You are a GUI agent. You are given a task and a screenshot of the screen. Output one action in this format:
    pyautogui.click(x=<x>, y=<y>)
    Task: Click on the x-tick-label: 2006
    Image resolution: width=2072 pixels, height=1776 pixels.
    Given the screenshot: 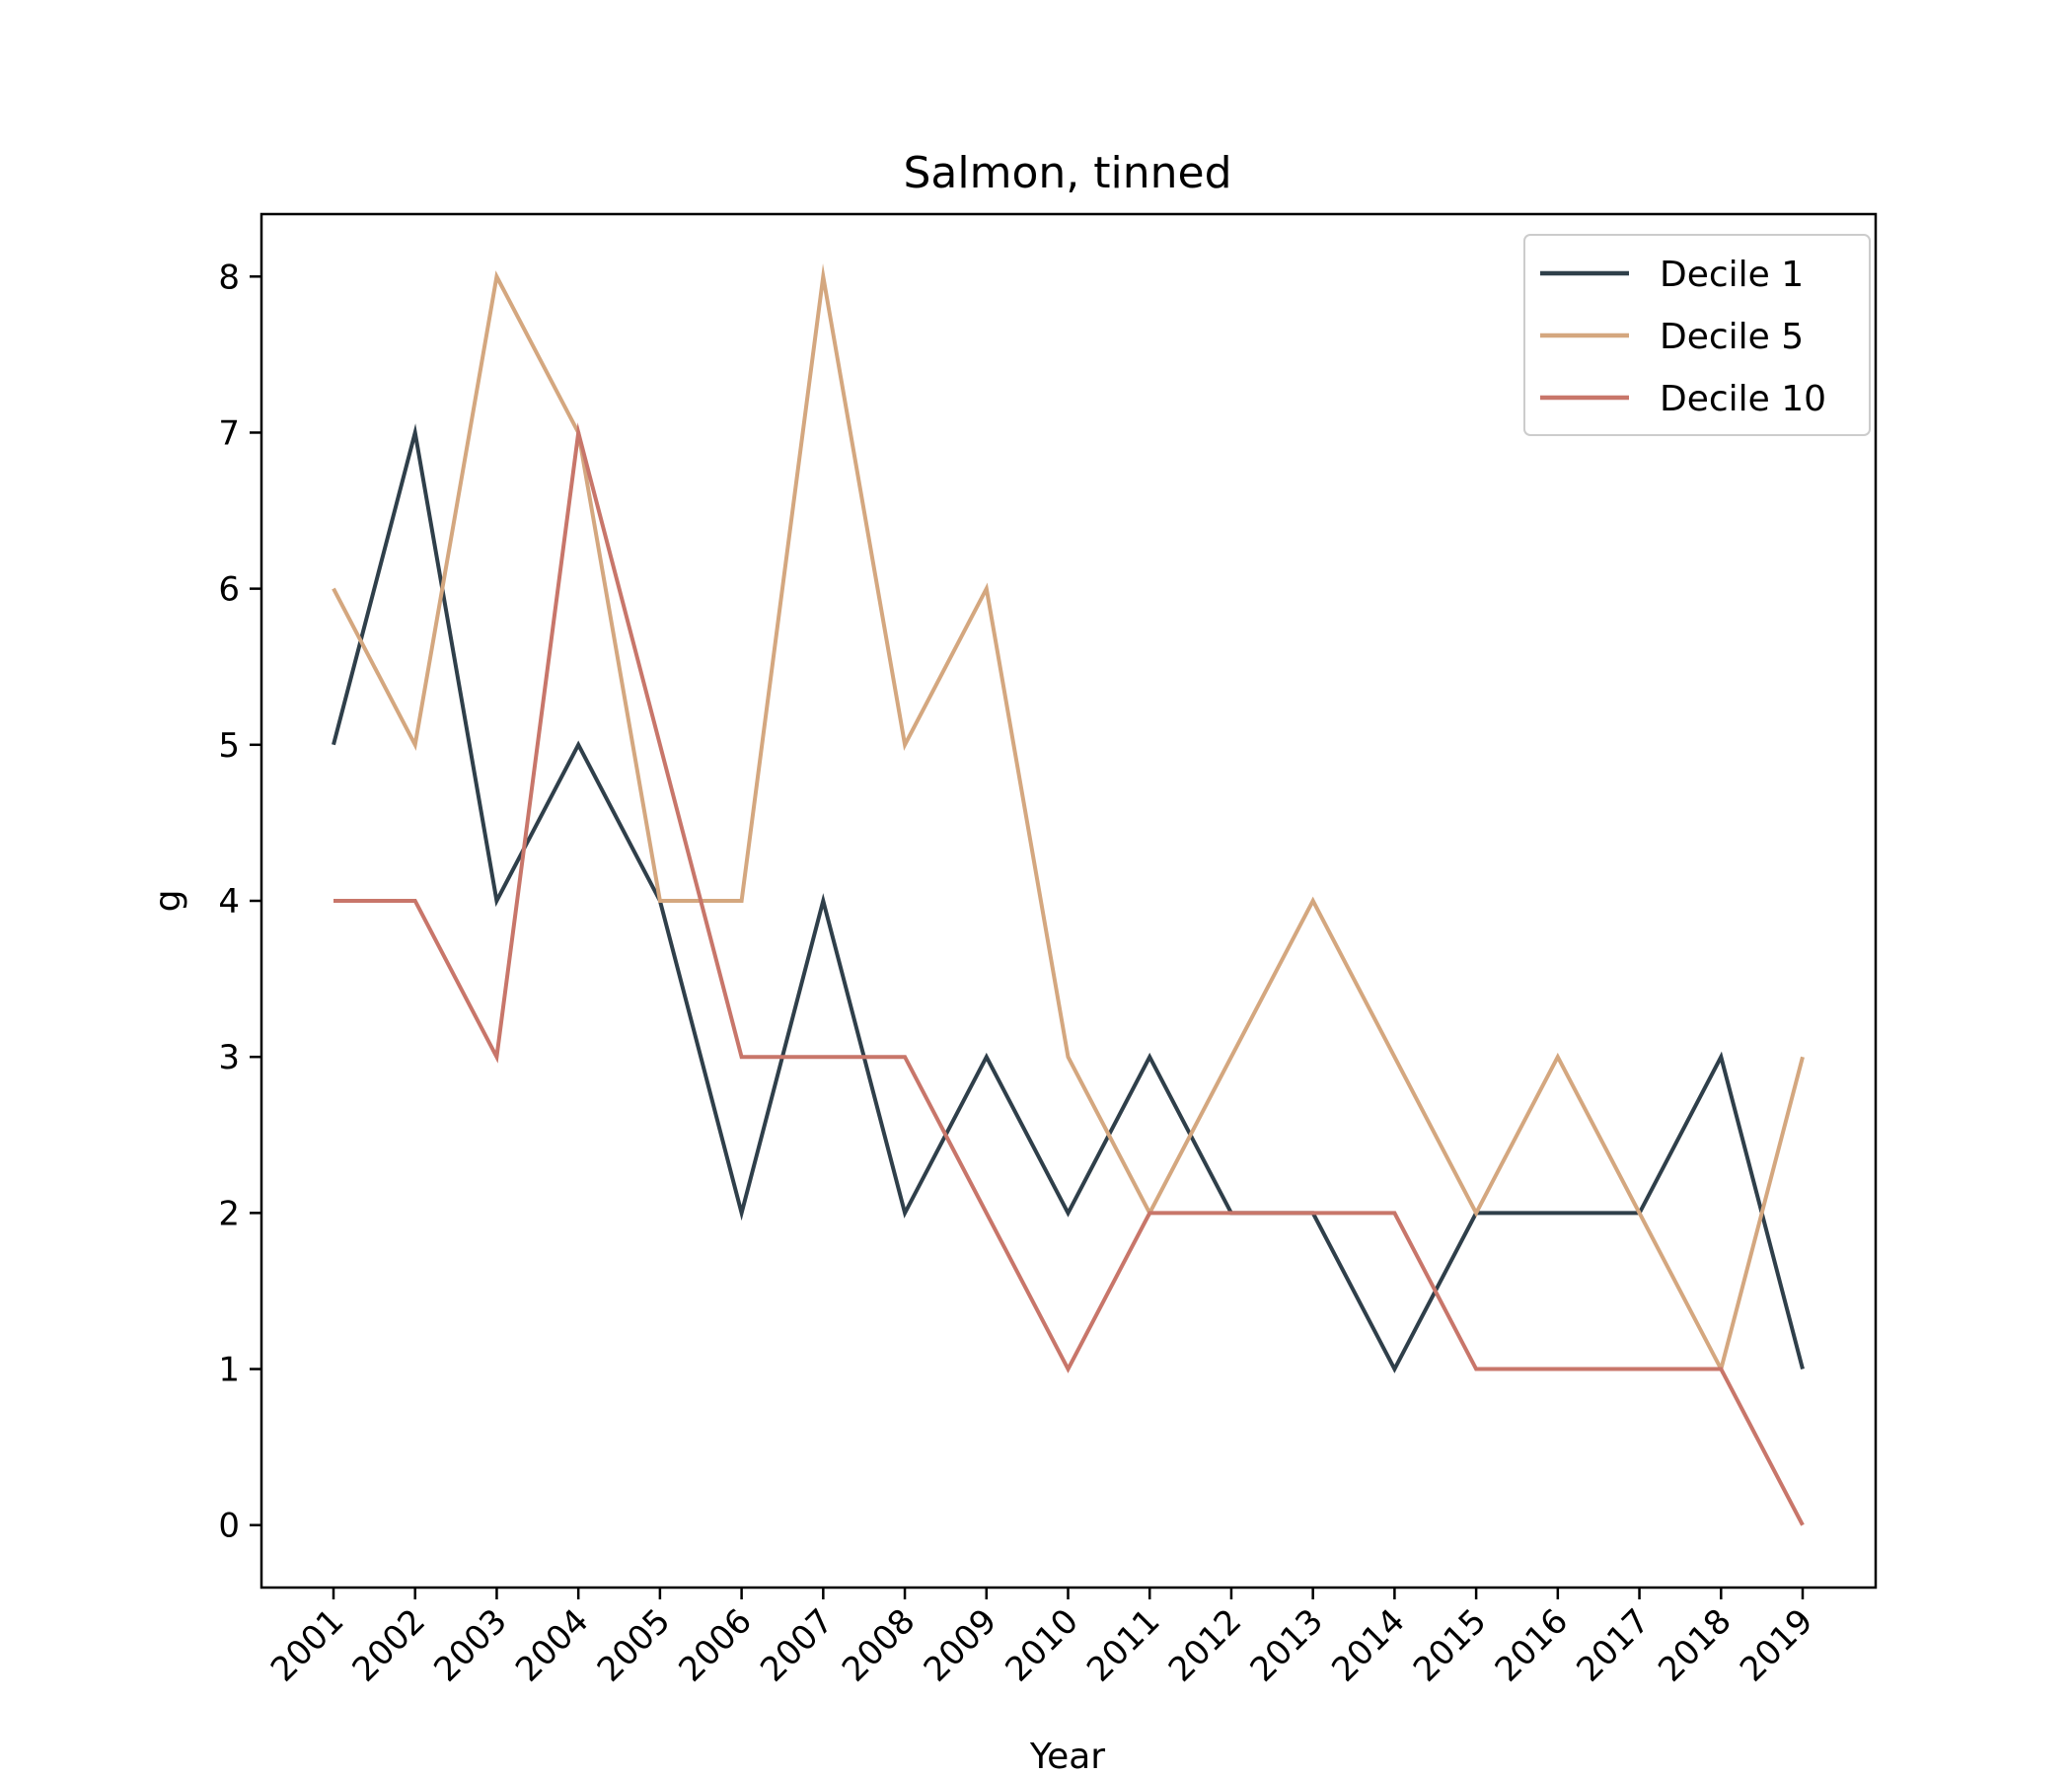 What is the action you would take?
    pyautogui.click(x=716, y=1645)
    